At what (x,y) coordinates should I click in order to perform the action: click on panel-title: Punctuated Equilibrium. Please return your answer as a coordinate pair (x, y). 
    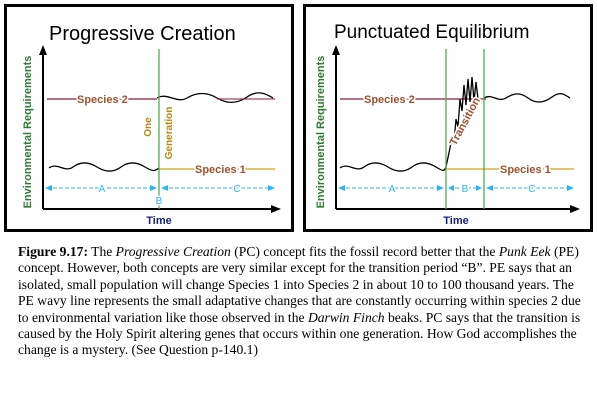
    Looking at the image, I should click on (431, 32).